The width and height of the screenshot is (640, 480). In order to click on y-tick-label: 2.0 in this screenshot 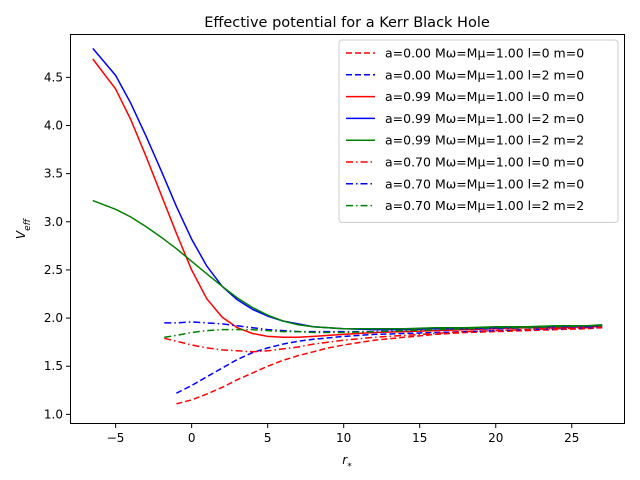, I will do `click(53, 318)`.